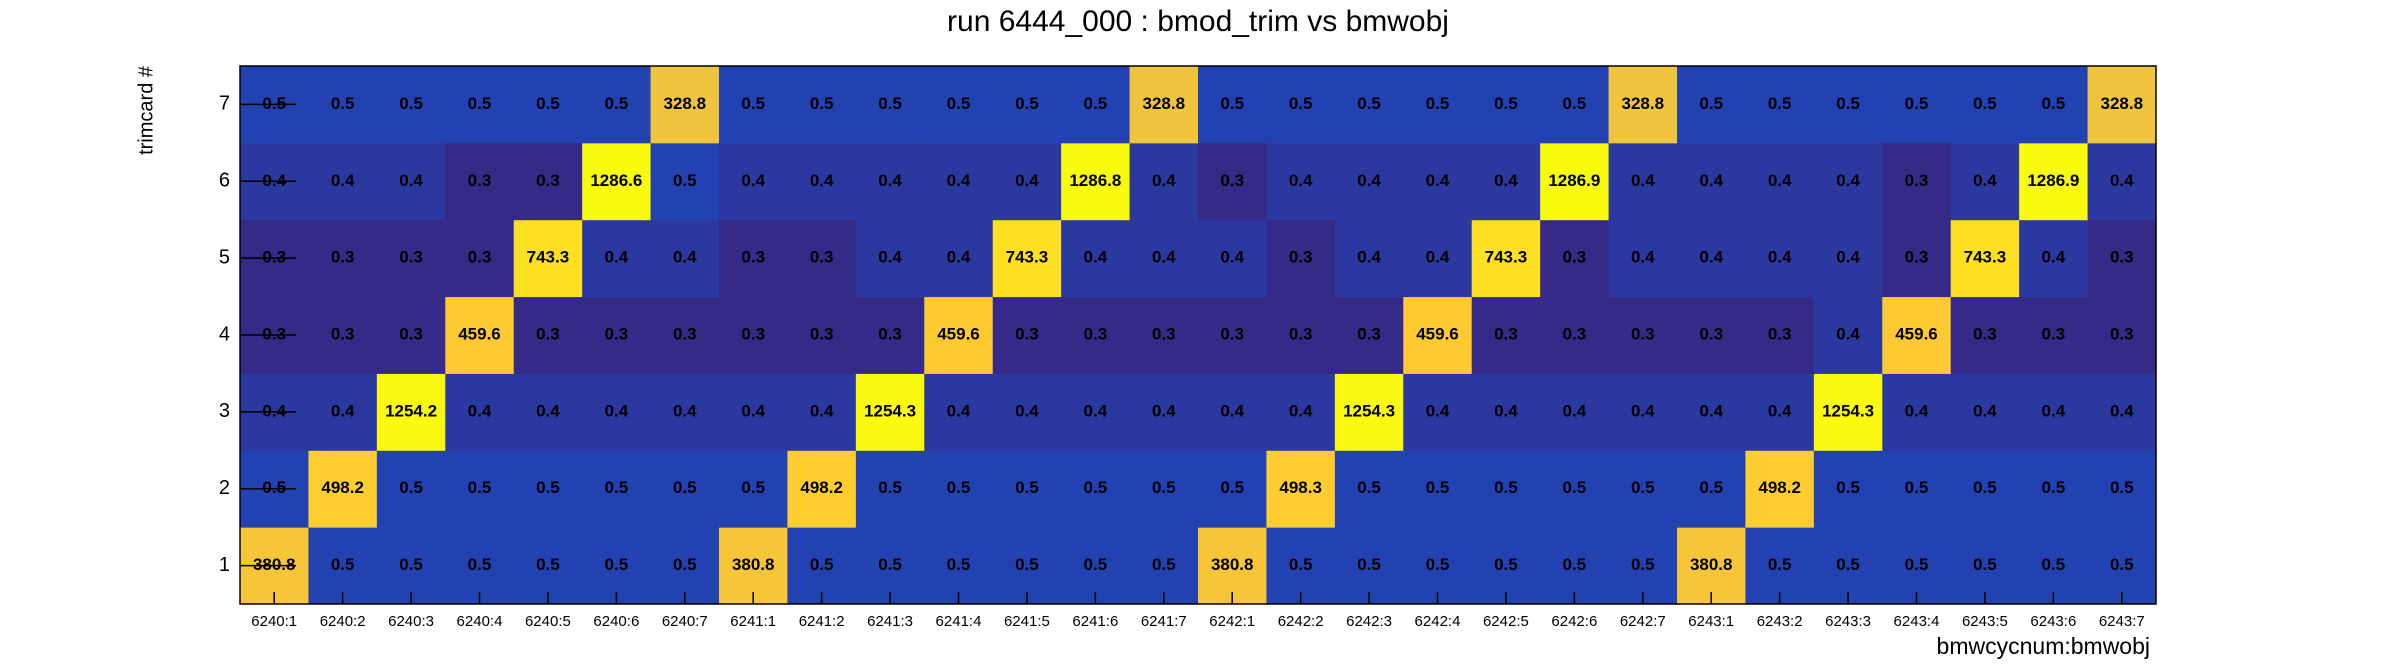 This screenshot has width=2396, height=672. I want to click on cell-label: 328.8, so click(685, 103).